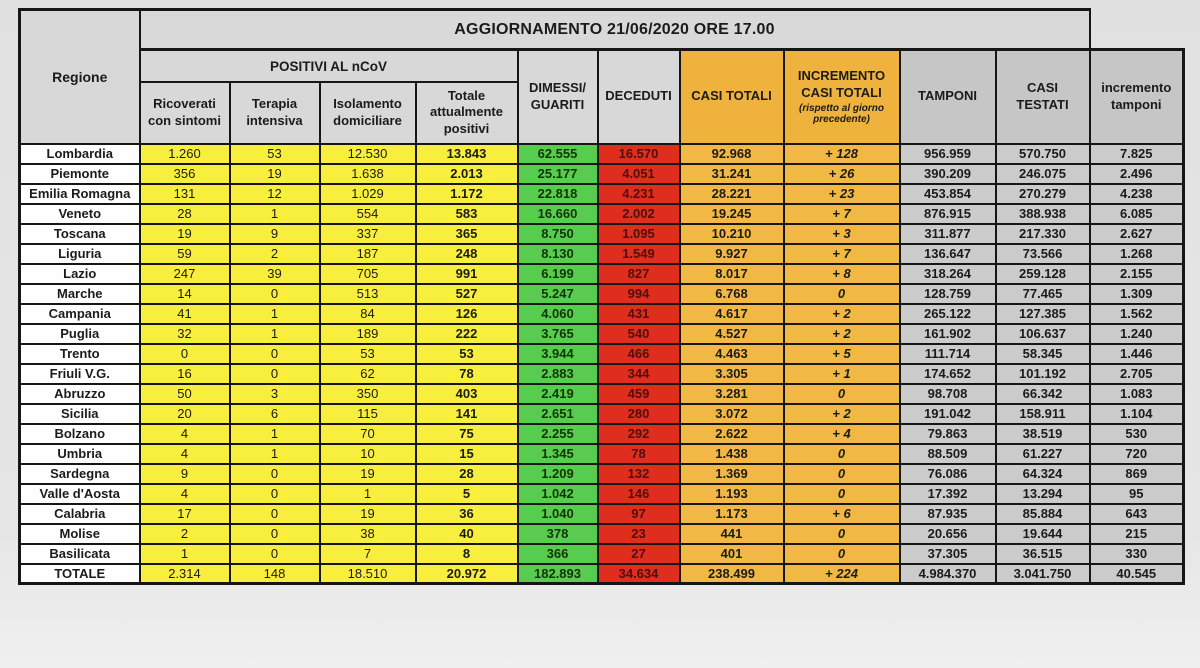 This screenshot has height=668, width=1200. Describe the element at coordinates (367, 333) in the screenshot. I see `data-cell: 189` at that location.